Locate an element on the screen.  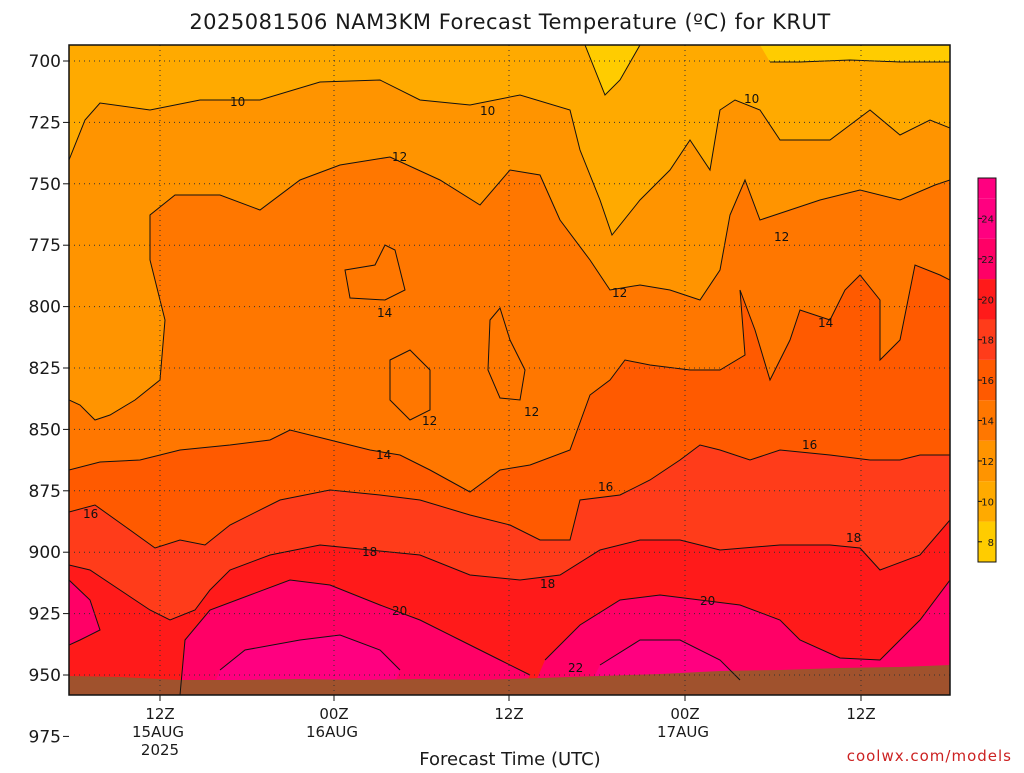
y-tick-label: 925 is located at coordinates (45, 615).